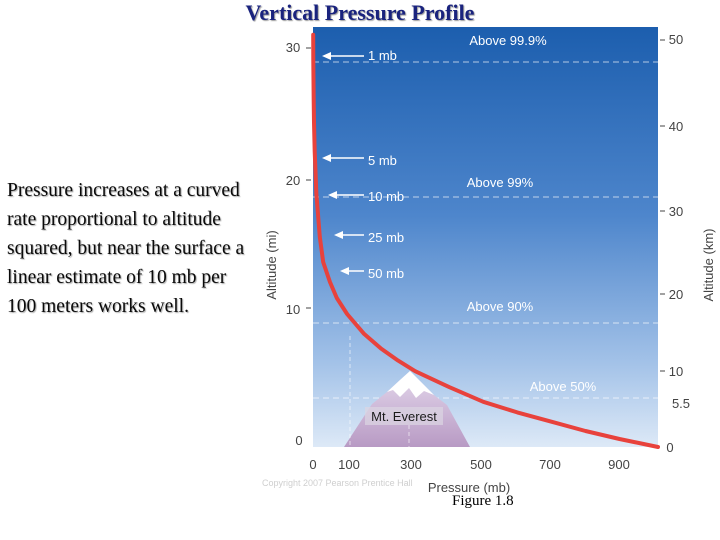 The width and height of the screenshot is (720, 540). What do you see at coordinates (293, 180) in the screenshot?
I see `y-left-tick-label: 20` at bounding box center [293, 180].